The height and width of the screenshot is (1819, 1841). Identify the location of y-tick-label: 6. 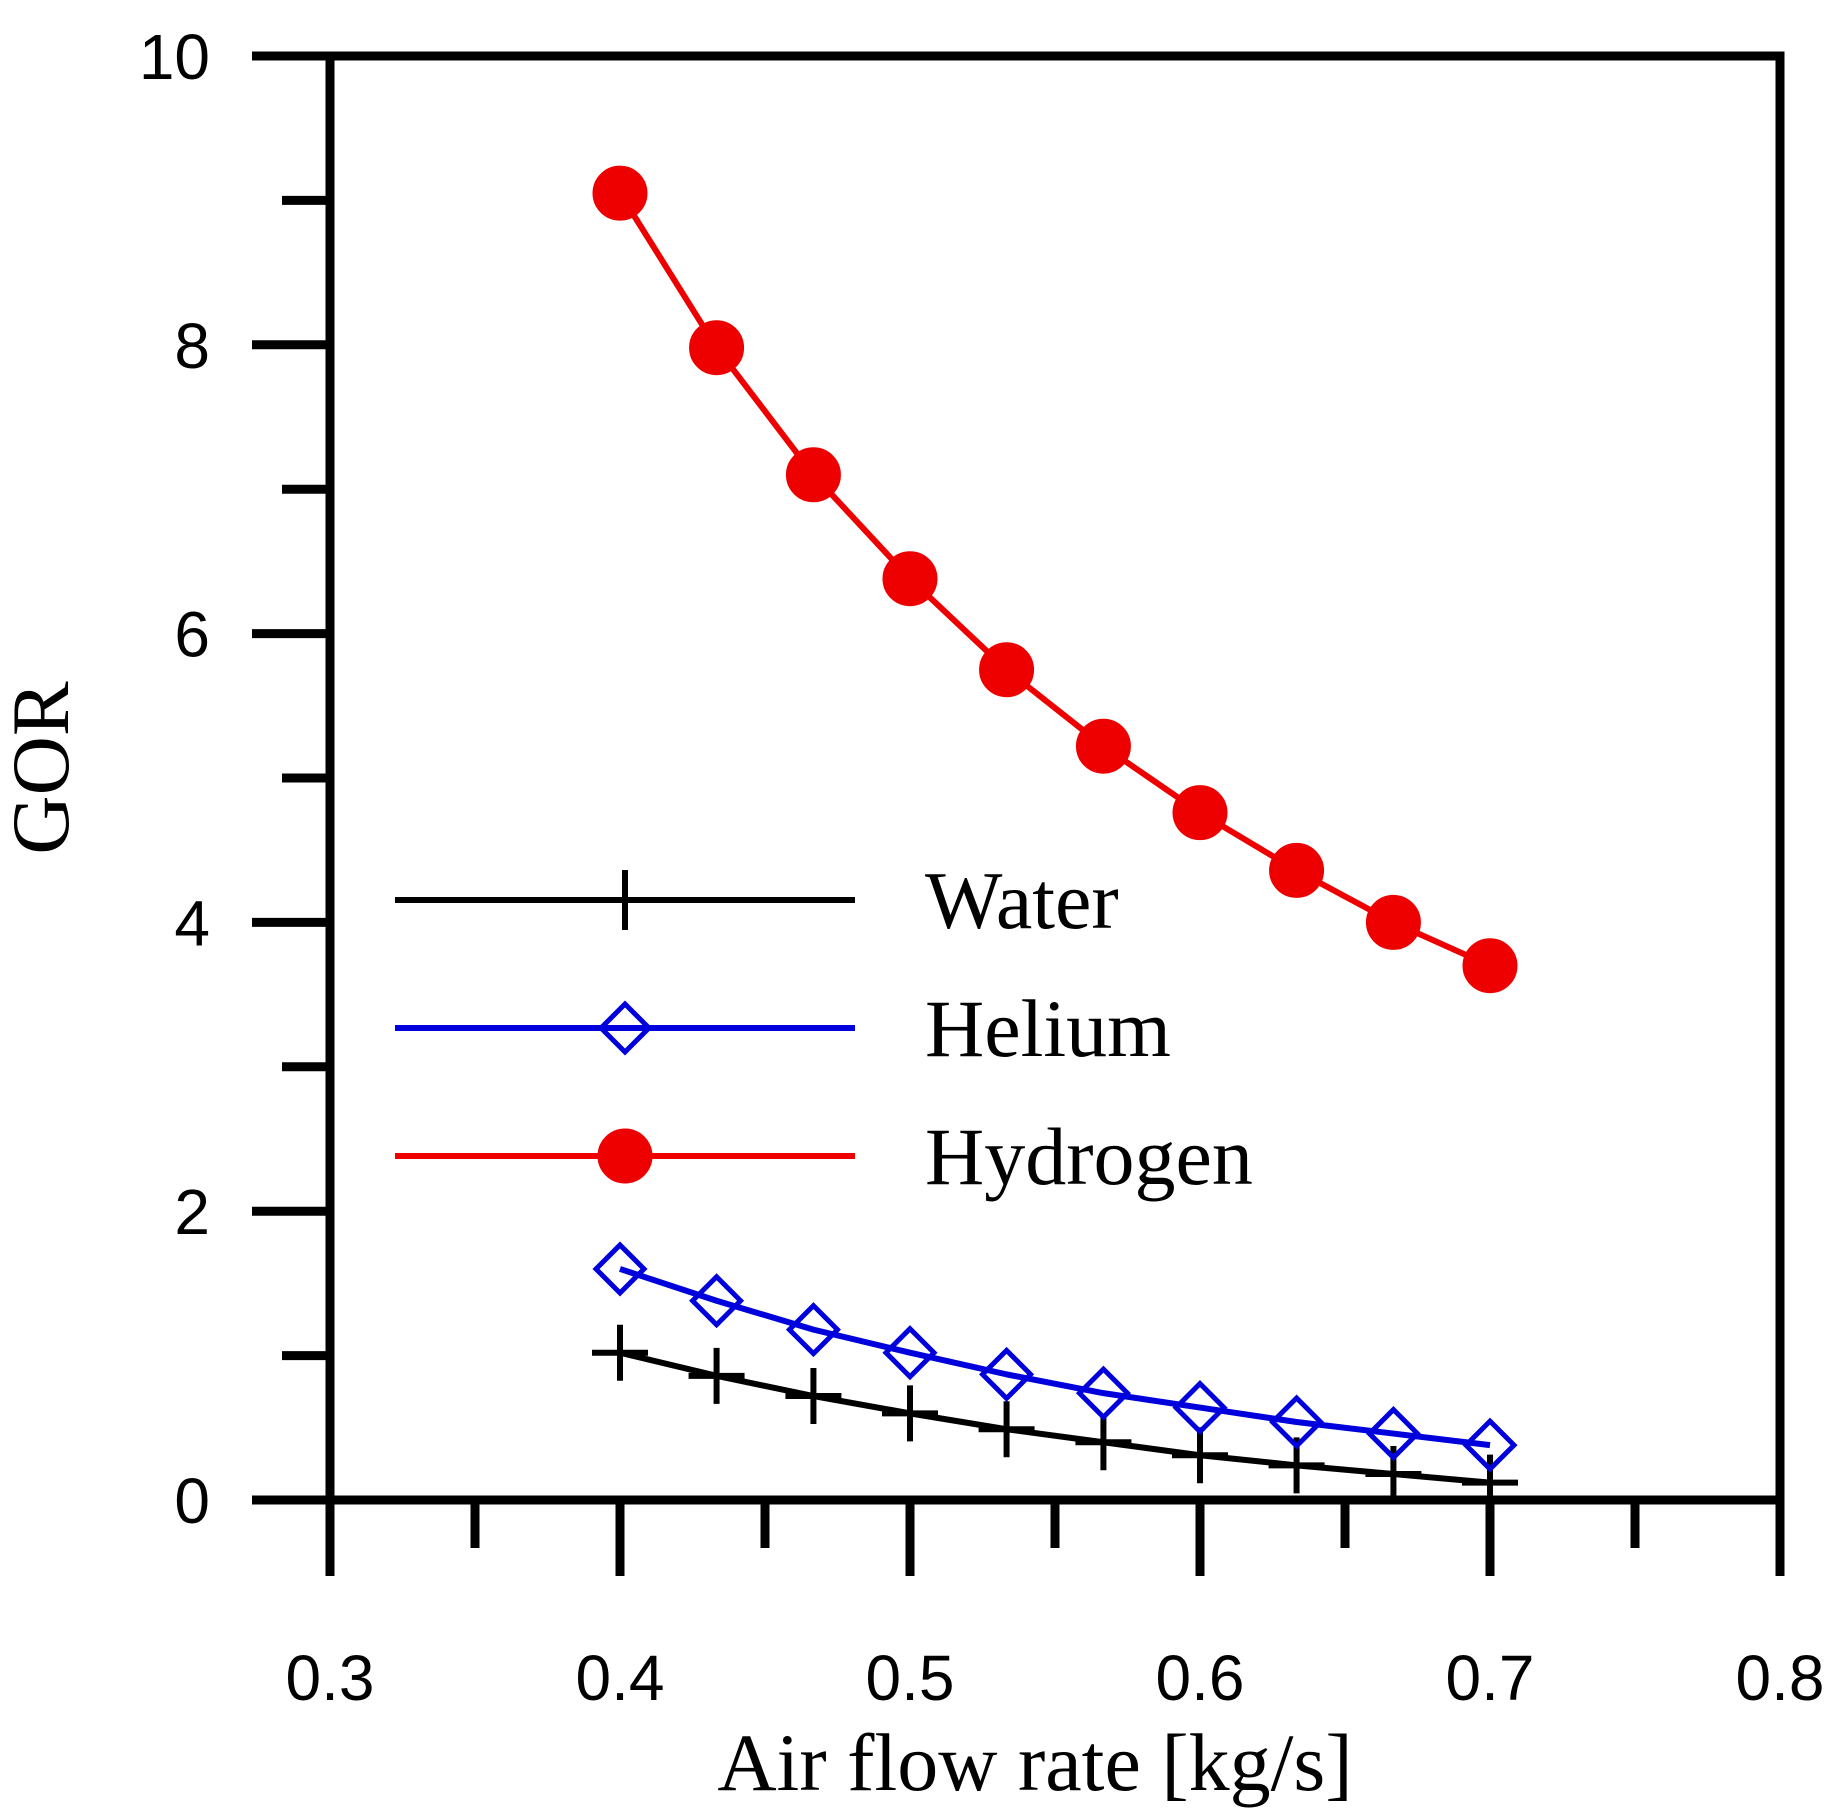
(192, 635).